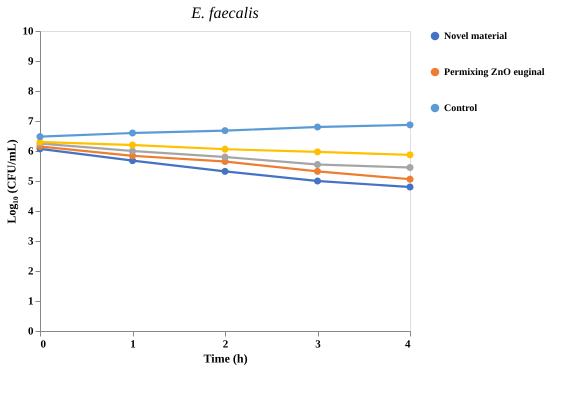 The width and height of the screenshot is (583, 419). Describe the element at coordinates (494, 72) in the screenshot. I see `legend-label: Permixing ZnO euginal` at that location.